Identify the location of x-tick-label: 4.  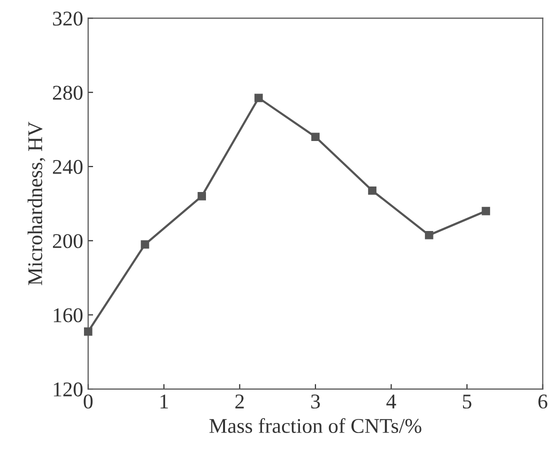
(391, 401).